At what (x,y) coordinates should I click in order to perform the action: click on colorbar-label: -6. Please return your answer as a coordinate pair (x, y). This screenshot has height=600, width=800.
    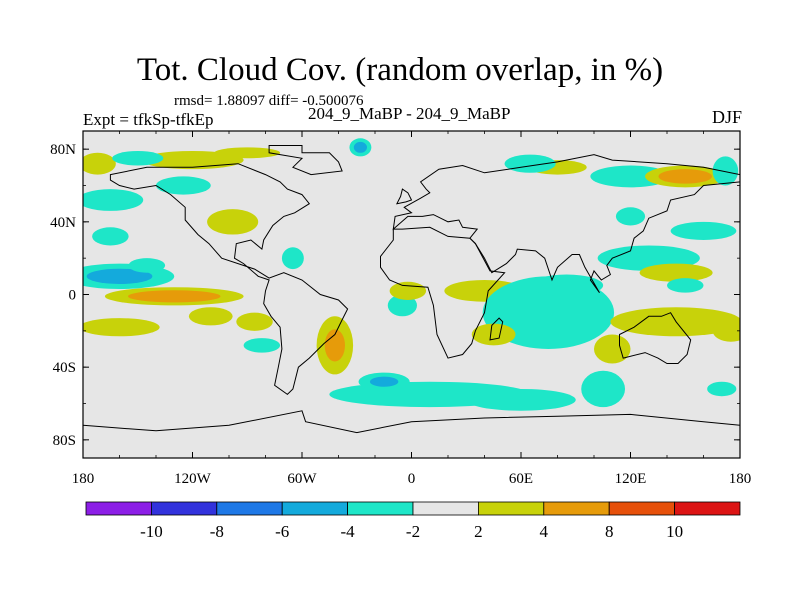
    Looking at the image, I should click on (282, 531).